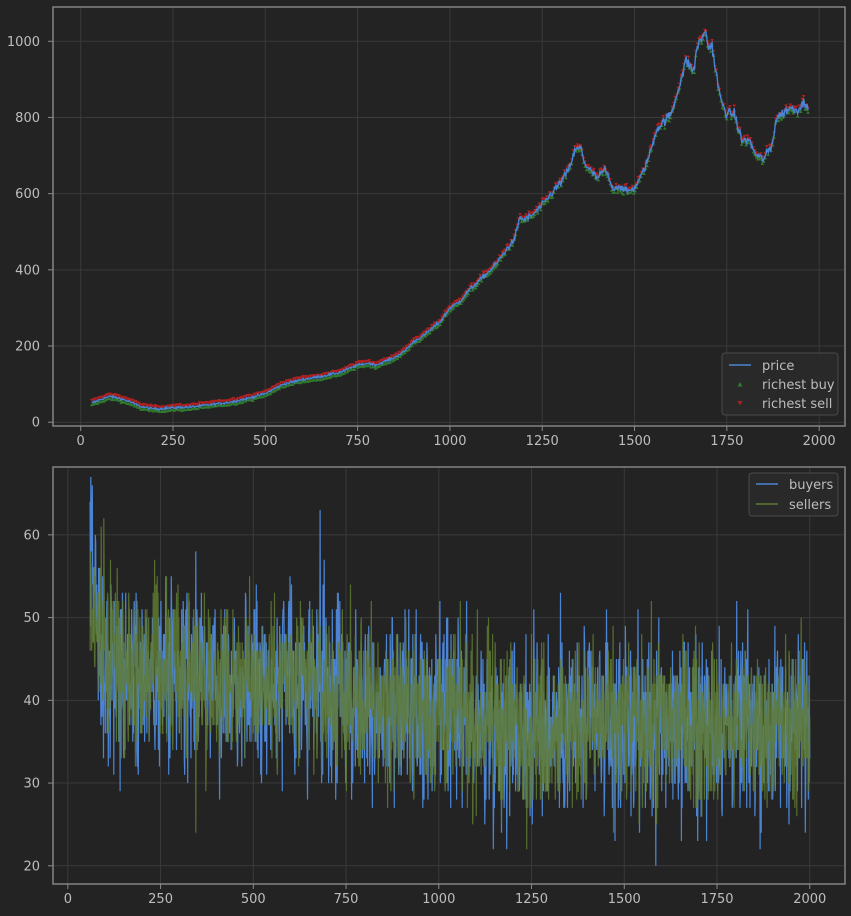 This screenshot has width=851, height=916. I want to click on y-tick-label: 0, so click(36, 423).